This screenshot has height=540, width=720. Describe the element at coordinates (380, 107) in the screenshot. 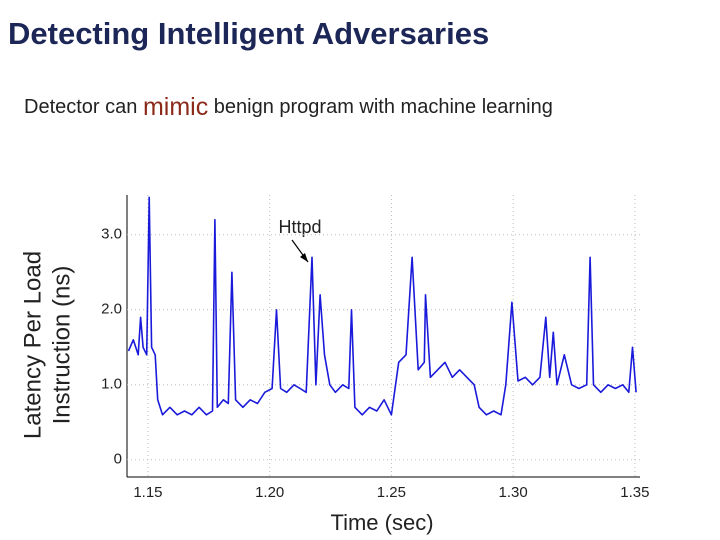

I see `subtitle-text: benign program with machine learning` at that location.